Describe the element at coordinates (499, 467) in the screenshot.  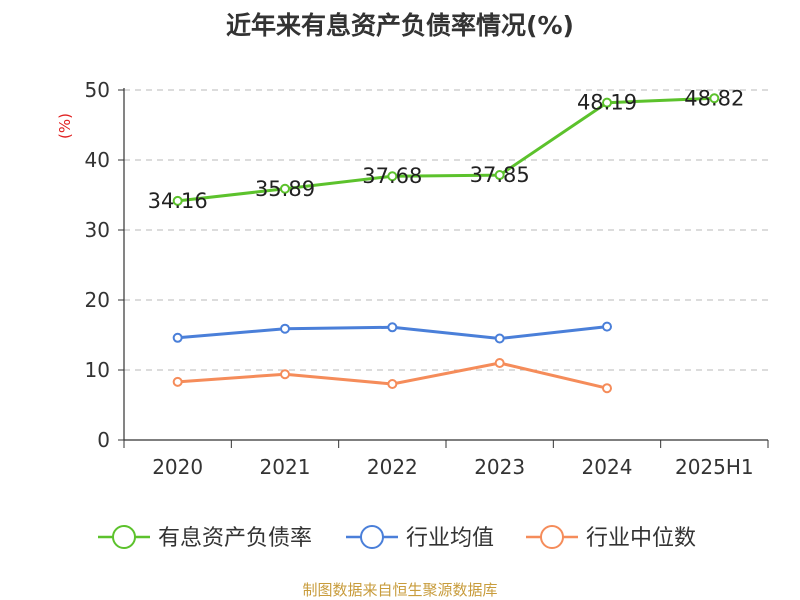
I see `x-tick-label: 2023` at that location.